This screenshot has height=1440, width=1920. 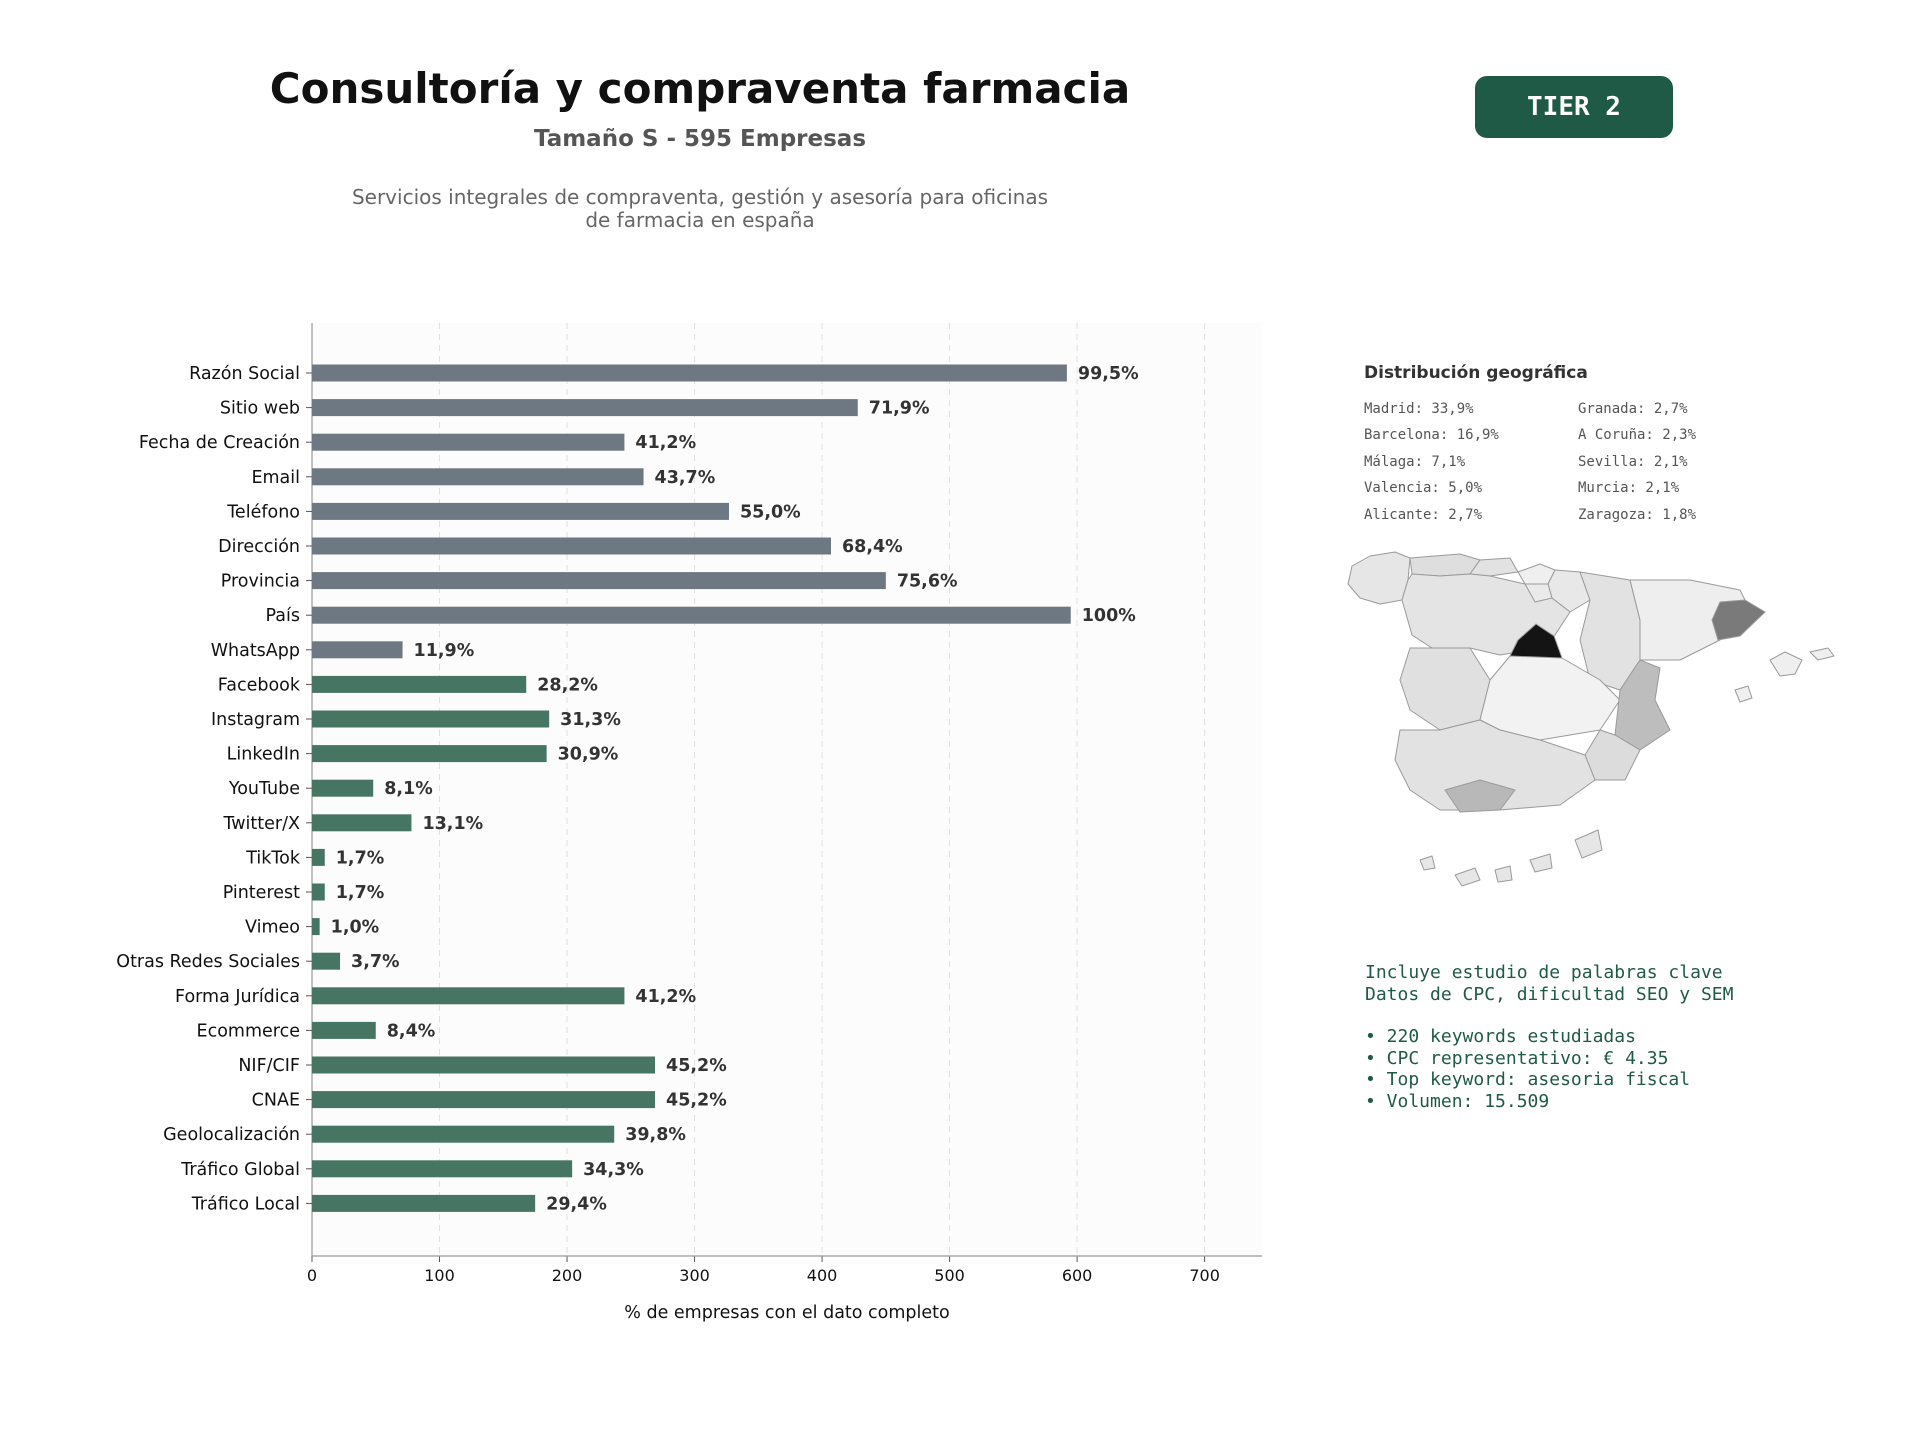 What do you see at coordinates (237, 997) in the screenshot?
I see `category-label: Forma Jurídica` at bounding box center [237, 997].